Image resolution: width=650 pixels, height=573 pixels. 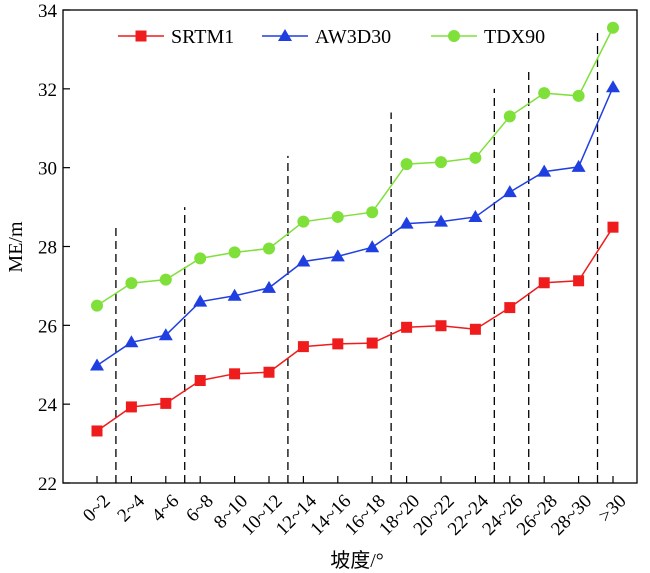 I want to click on legend: SRTM1 AW3D30 TDX90, so click(x=331, y=37).